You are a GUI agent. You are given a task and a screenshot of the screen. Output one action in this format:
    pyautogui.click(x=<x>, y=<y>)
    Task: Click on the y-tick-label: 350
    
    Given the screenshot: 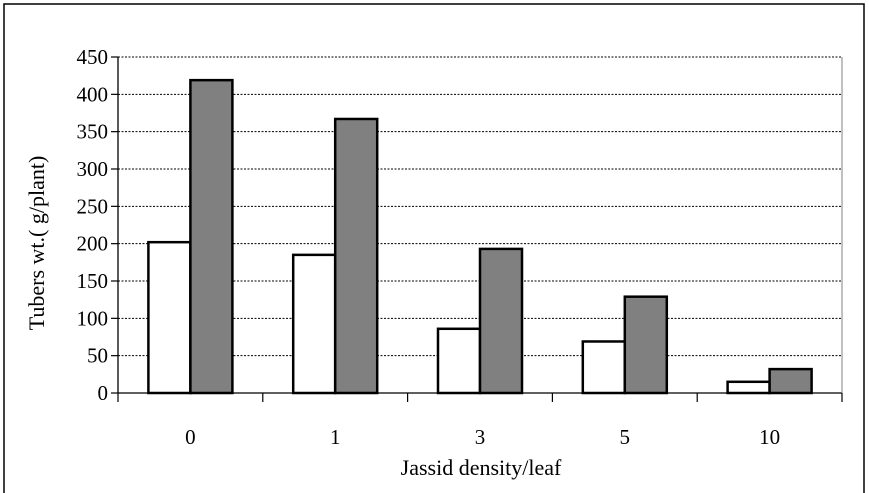 What is the action you would take?
    pyautogui.click(x=93, y=132)
    